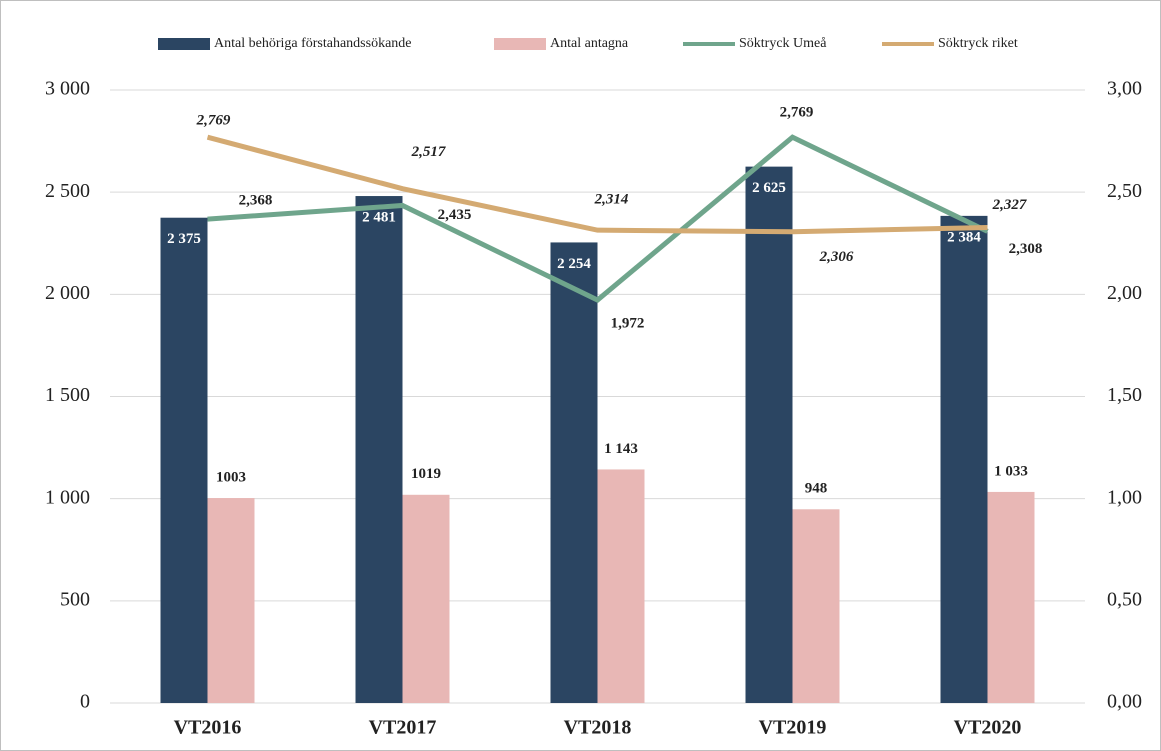 This screenshot has width=1161, height=751. I want to click on y2-tick-label: 0,00, so click(1124, 702).